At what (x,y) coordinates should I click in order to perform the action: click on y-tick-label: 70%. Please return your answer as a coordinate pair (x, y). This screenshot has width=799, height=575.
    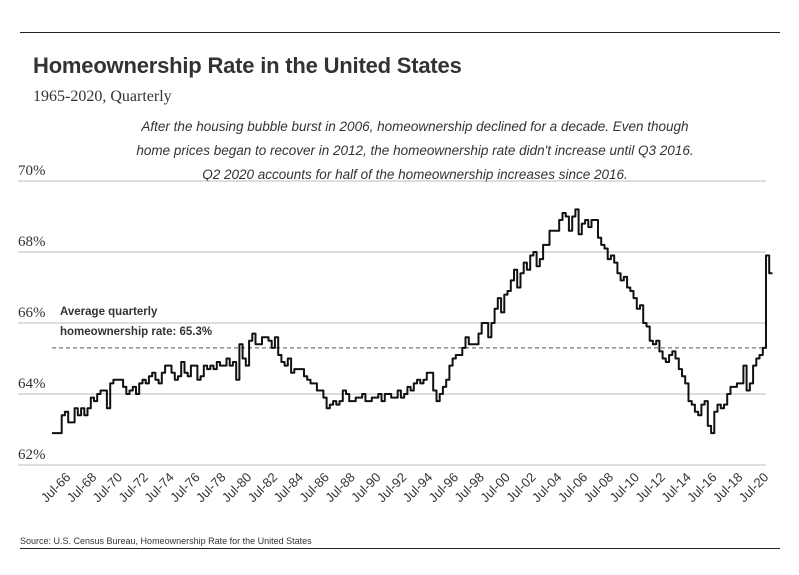
    Looking at the image, I should click on (32, 171).